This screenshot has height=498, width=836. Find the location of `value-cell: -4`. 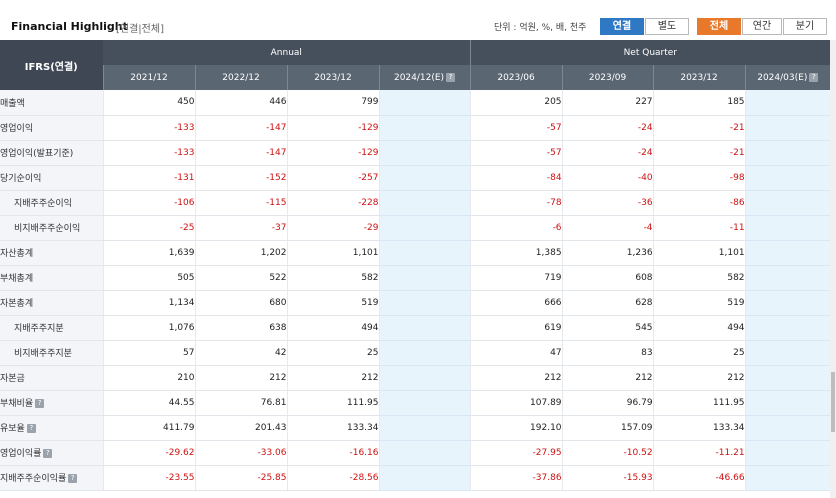

value-cell: -4 is located at coordinates (607, 228).